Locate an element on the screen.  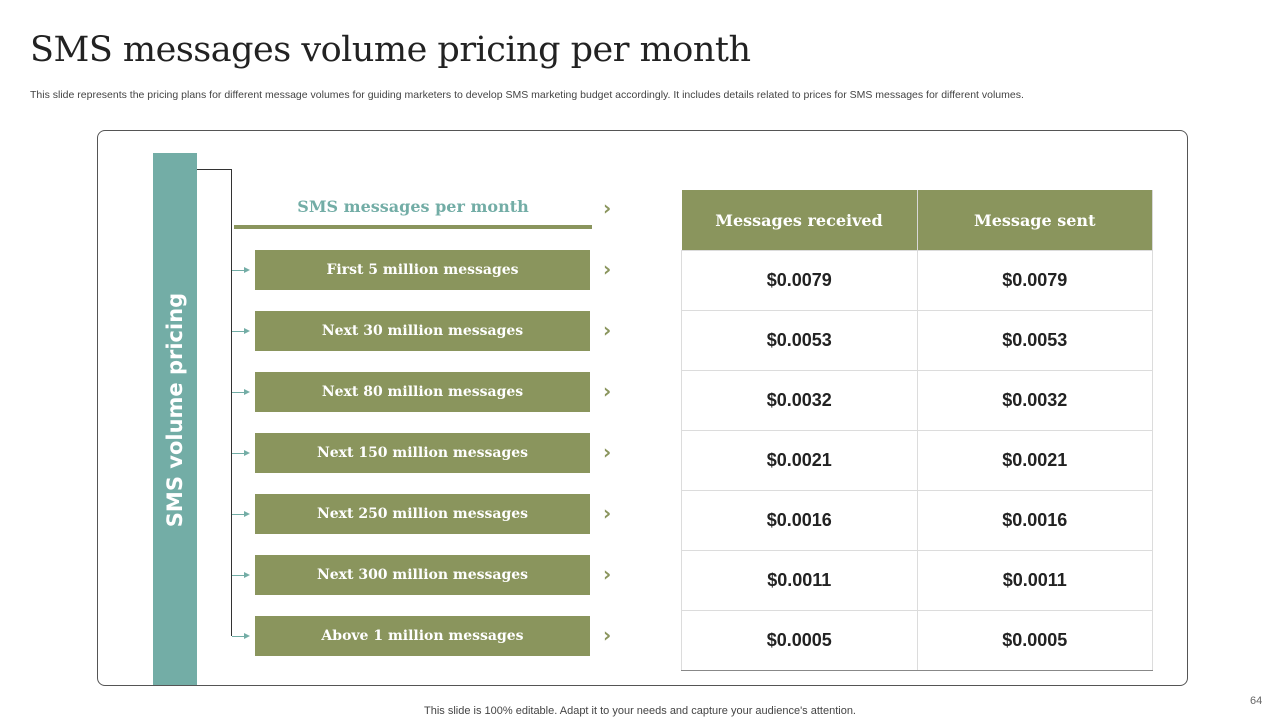
messages-received-cell: $0.0079 is located at coordinates (799, 280).